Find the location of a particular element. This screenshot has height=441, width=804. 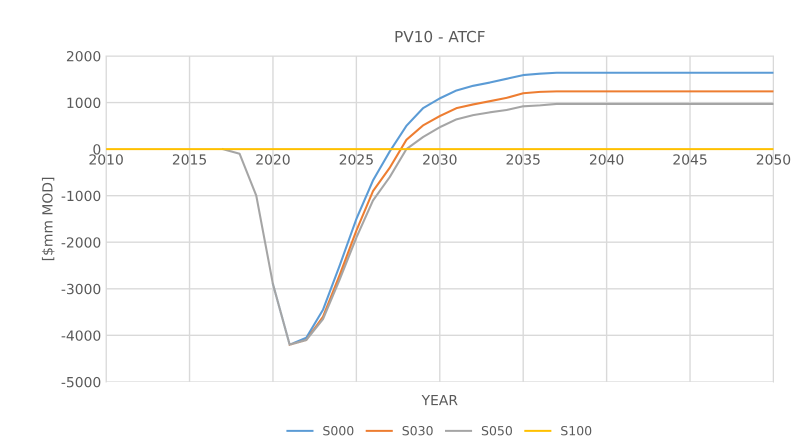

legend-label: S100 is located at coordinates (576, 431).